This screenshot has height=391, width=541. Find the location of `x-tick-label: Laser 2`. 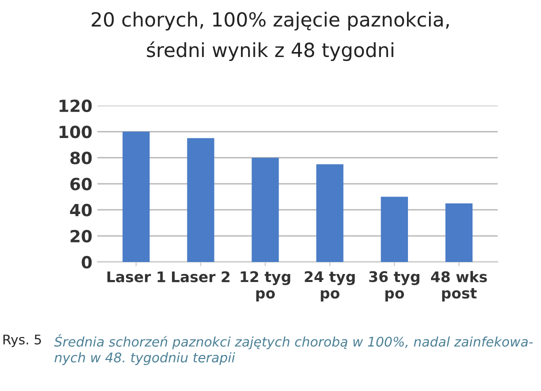

x-tick-label: Laser 2 is located at coordinates (201, 276).